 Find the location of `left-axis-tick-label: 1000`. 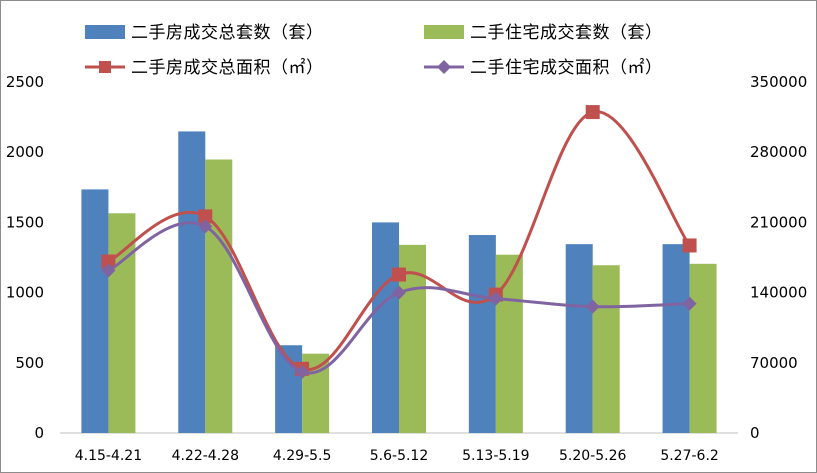

left-axis-tick-label: 1000 is located at coordinates (25, 293).